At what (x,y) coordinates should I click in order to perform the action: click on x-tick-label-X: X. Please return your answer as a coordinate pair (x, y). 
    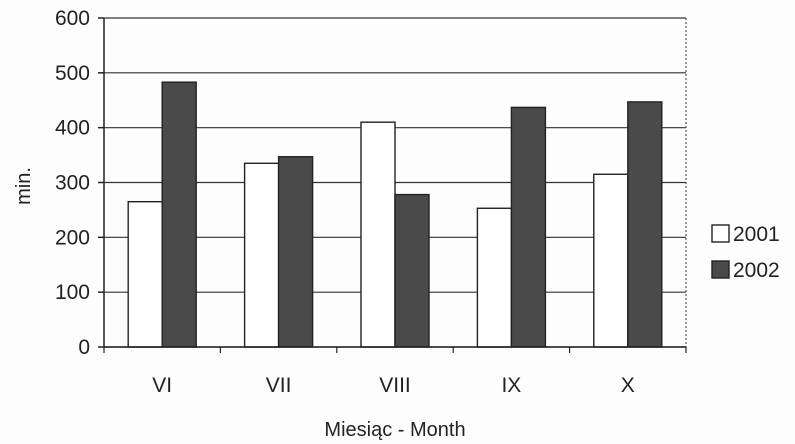
    Looking at the image, I should click on (628, 385).